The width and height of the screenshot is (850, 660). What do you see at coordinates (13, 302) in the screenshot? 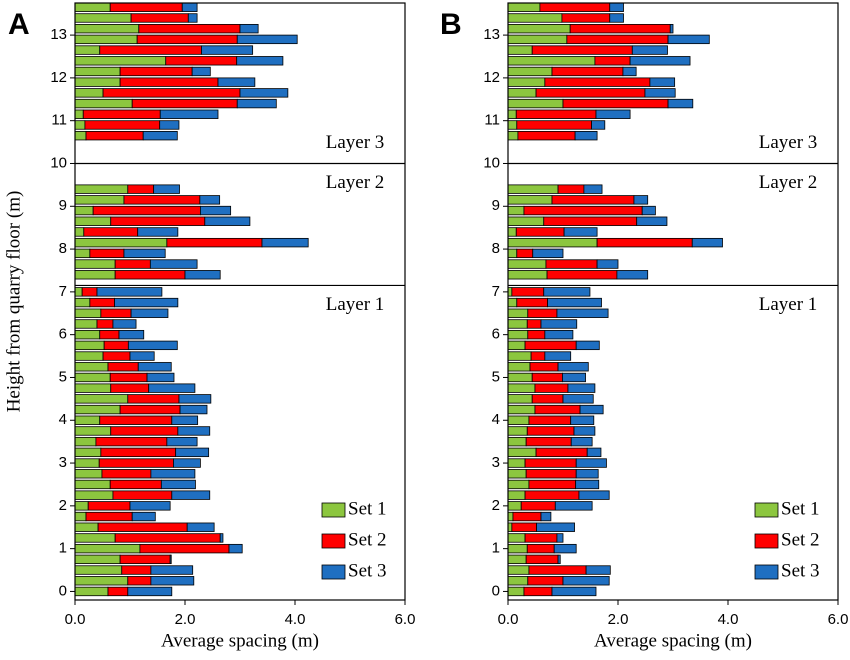
I see `y-axis-label: Height from quarry floor (m)` at bounding box center [13, 302].